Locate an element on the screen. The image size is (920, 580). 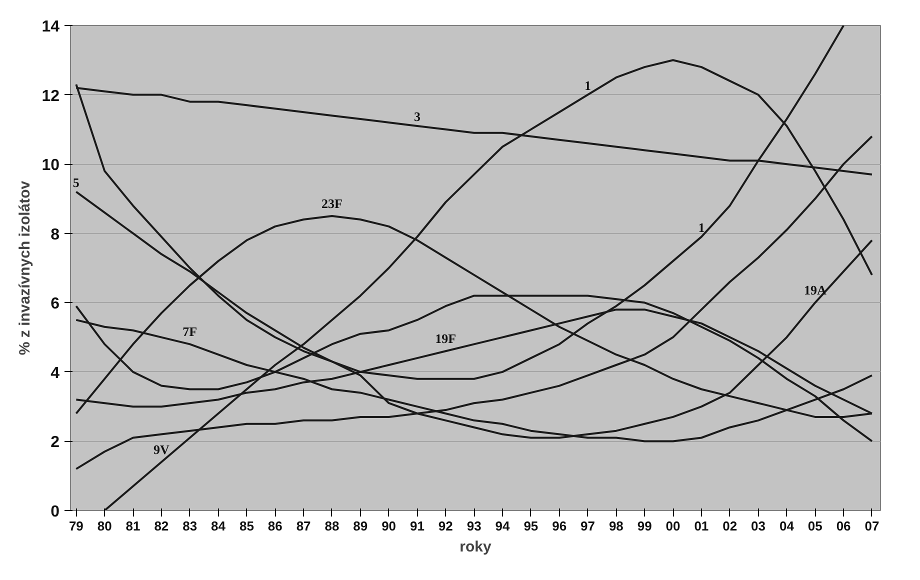
x-tick-label: 90 is located at coordinates (389, 526).